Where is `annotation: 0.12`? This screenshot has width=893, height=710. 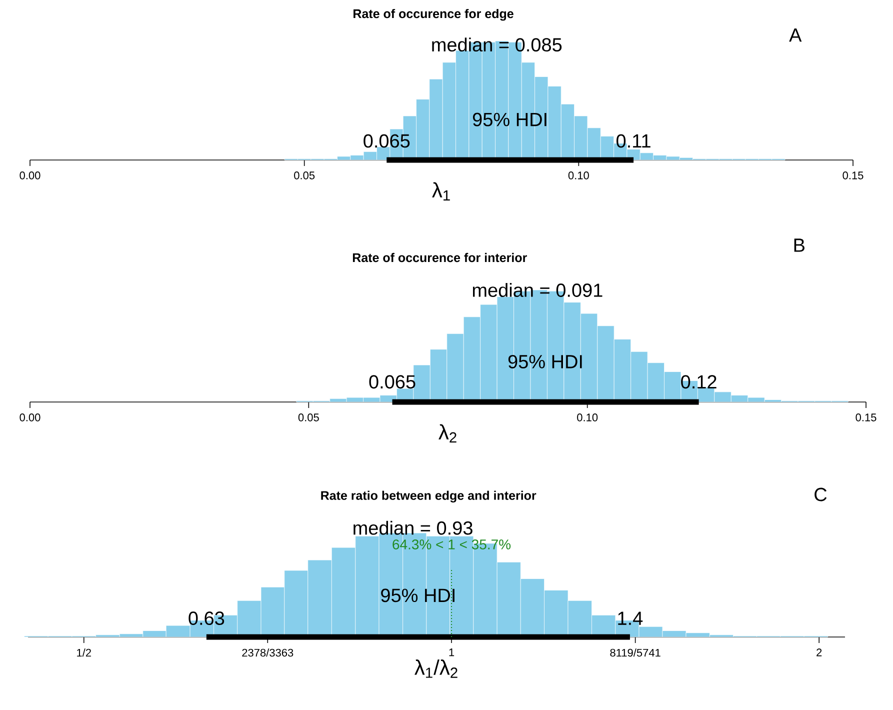 annotation: 0.12 is located at coordinates (698, 382).